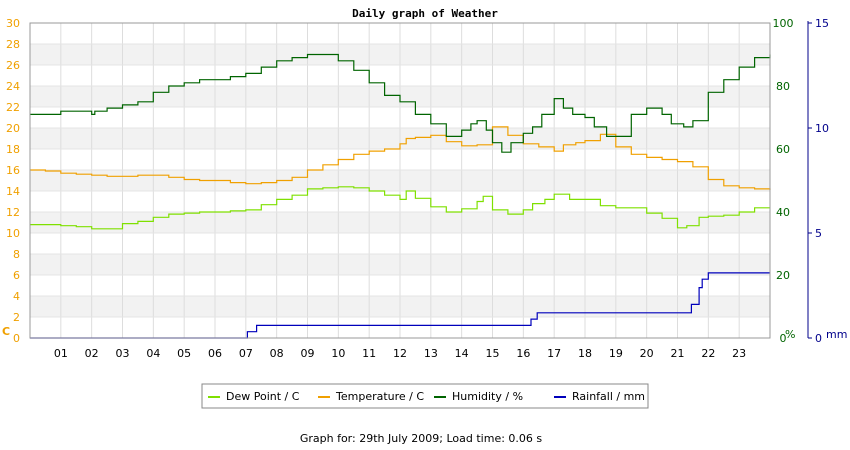  I want to click on left-tick-label: 10, so click(13, 233).